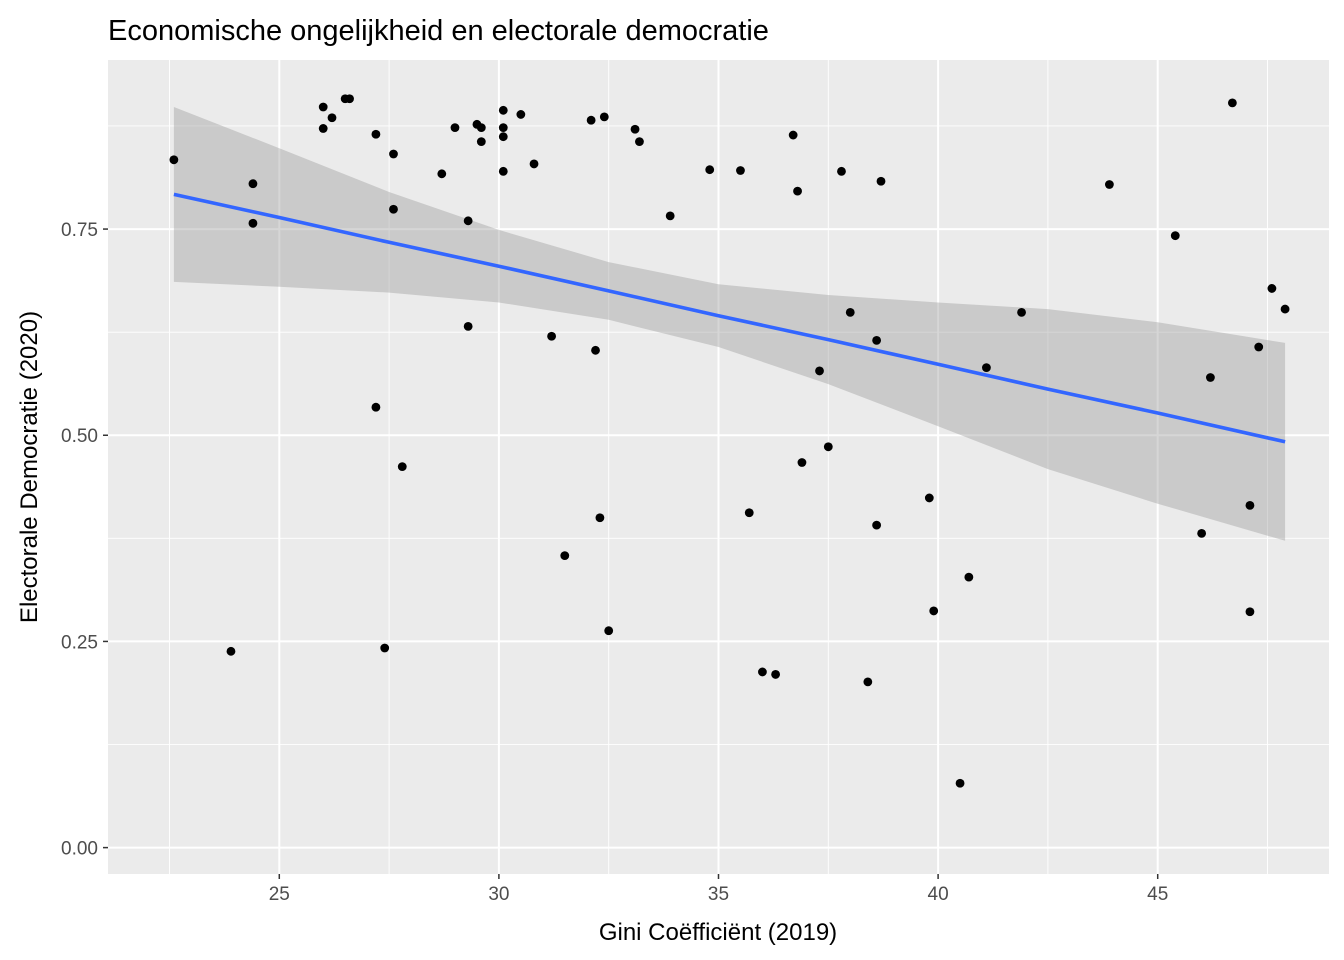  I want to click on y-axis-ticks: 0.00 0.25 0.50 0.75, so click(84, 540).